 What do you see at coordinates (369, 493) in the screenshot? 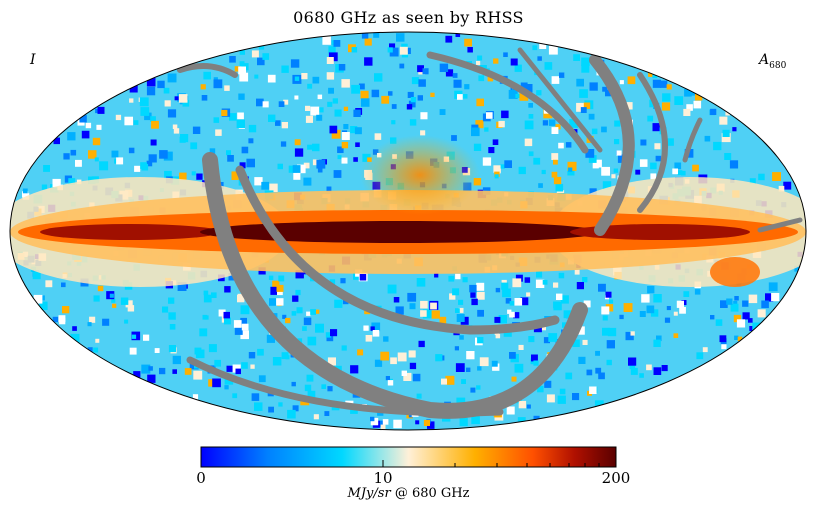
I see `colorbar-unit: MJy/sr` at bounding box center [369, 493].